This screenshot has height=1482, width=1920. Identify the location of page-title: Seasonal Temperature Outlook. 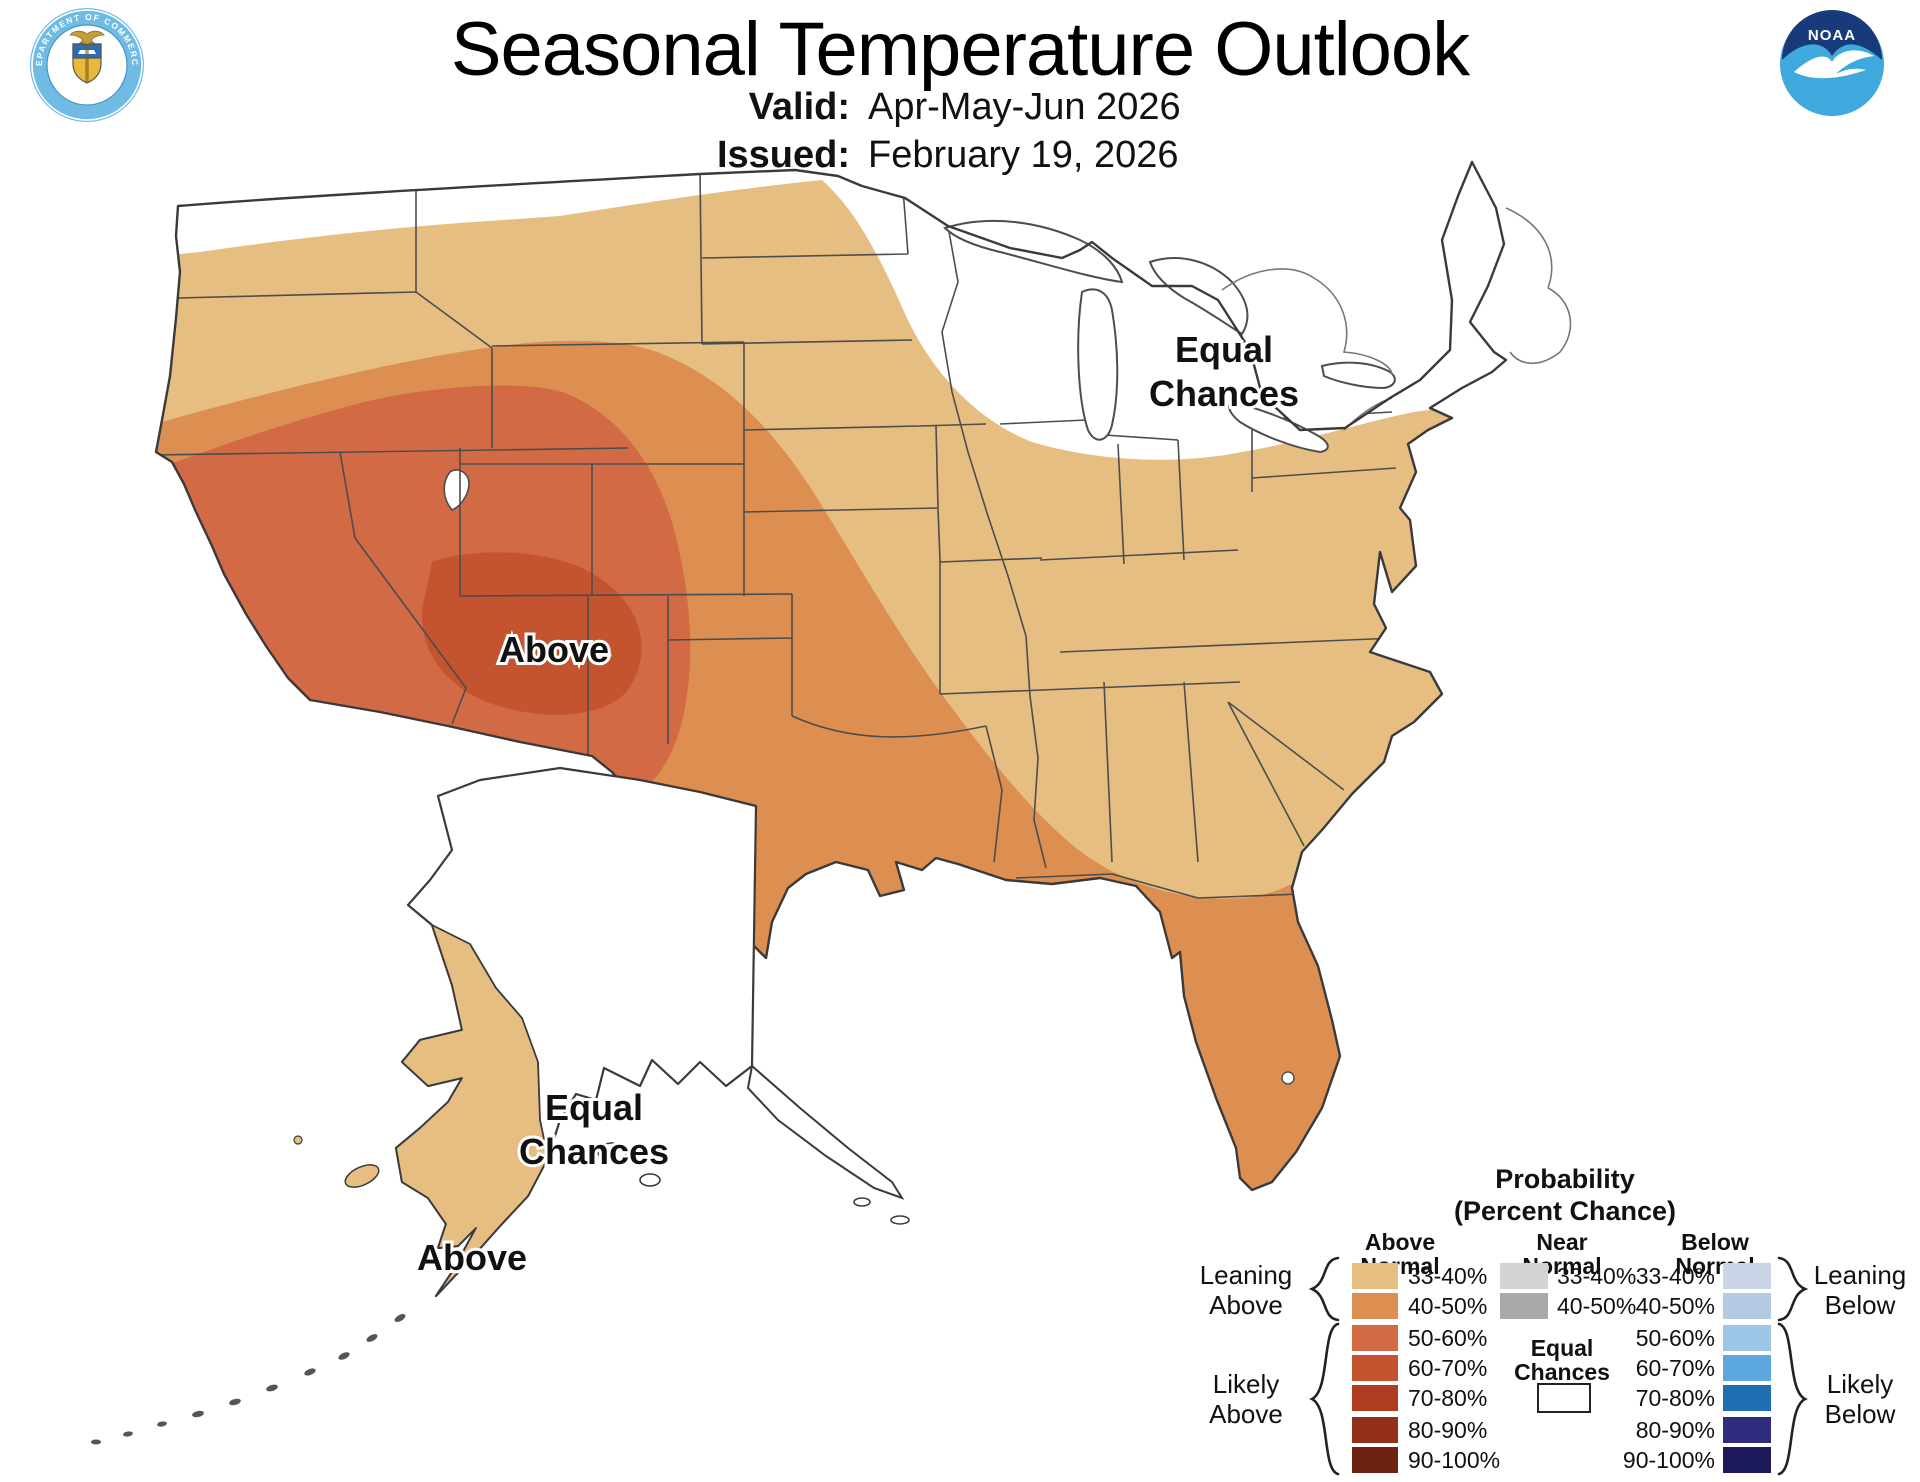
(960, 49).